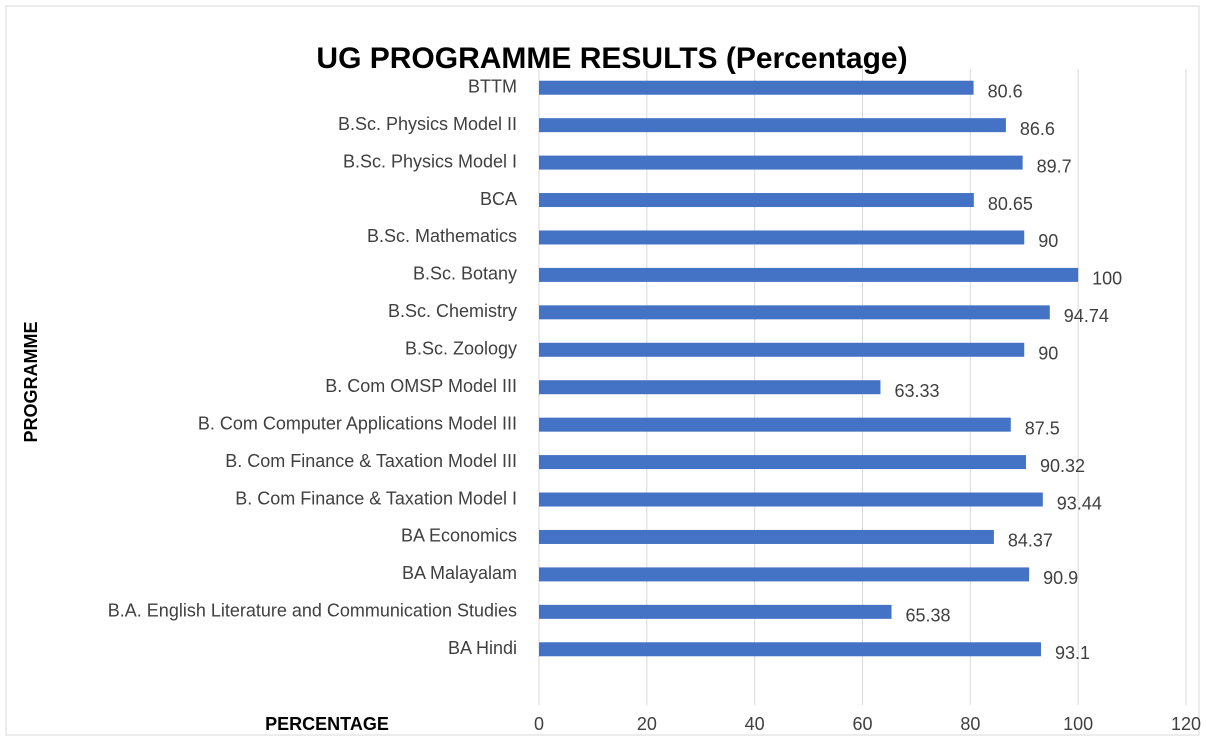 The width and height of the screenshot is (1206, 740). I want to click on y-tick-label: B.Sc. Physics Model II, so click(427, 124).